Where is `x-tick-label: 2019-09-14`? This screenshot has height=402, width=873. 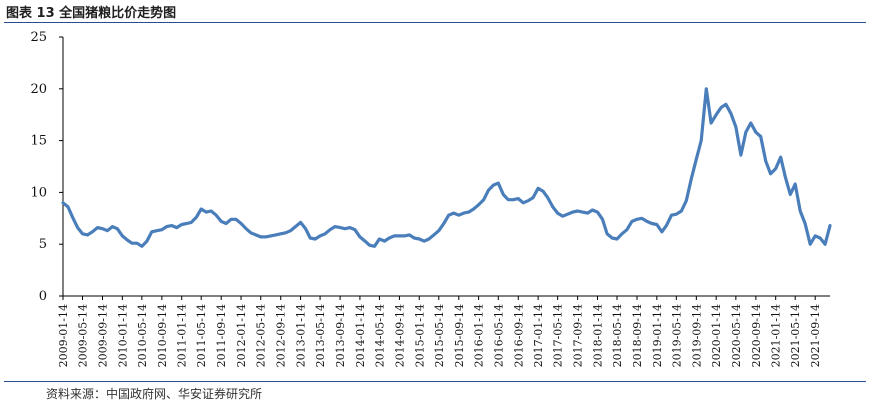
x-tick-label: 2019-09-14 is located at coordinates (696, 335).